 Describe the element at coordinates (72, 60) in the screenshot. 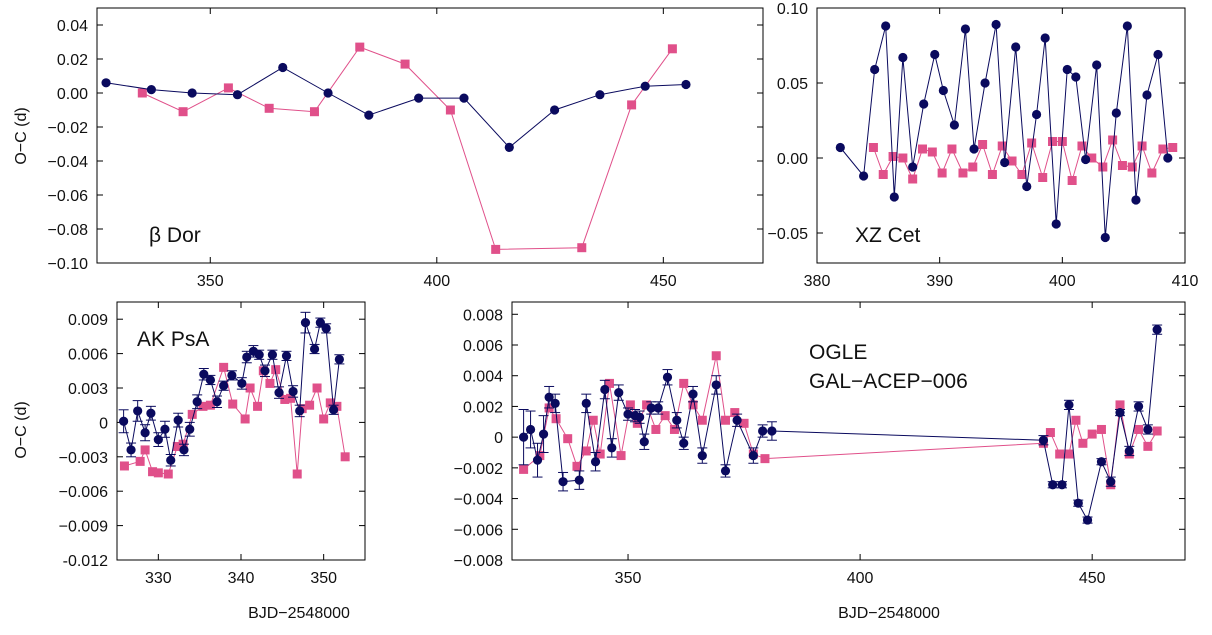

I see `y-tick-label: 0.02` at that location.